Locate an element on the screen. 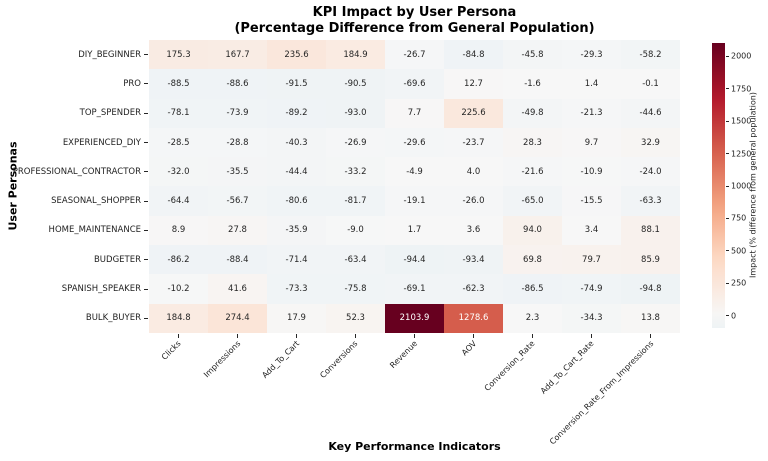 Image resolution: width=768 pixels, height=461 pixels. heatmap-cell: -71.4 is located at coordinates (296, 260).